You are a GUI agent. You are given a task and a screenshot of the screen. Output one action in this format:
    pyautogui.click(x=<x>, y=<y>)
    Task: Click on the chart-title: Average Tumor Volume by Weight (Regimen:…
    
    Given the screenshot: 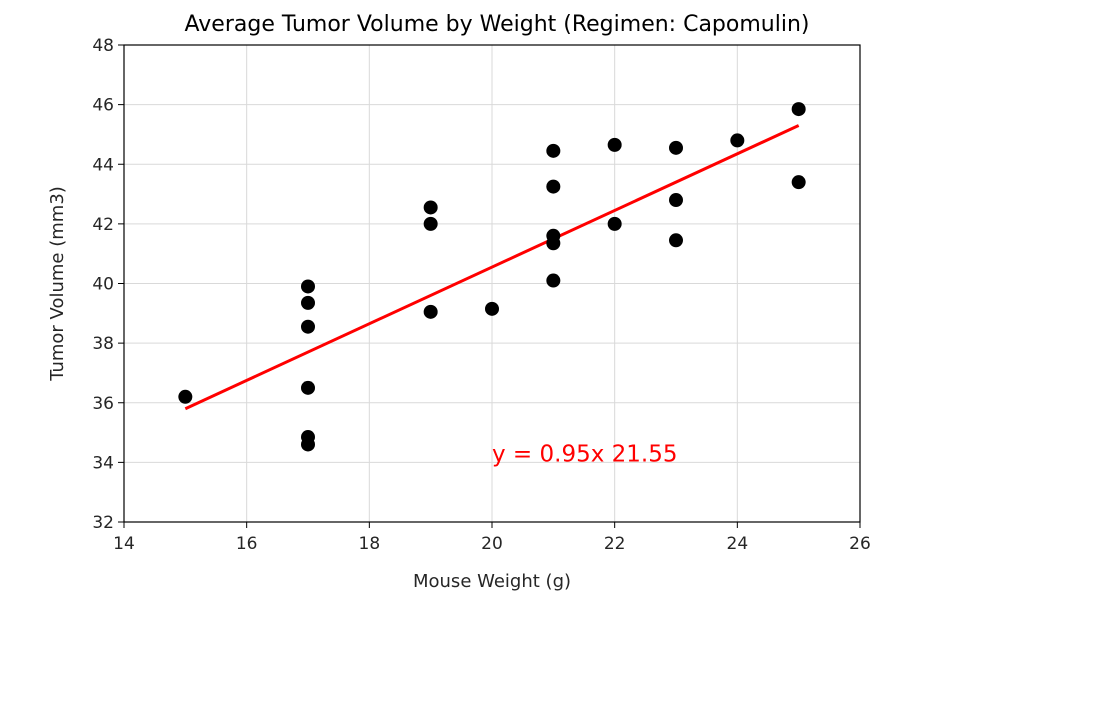 What is the action you would take?
    pyautogui.click(x=497, y=24)
    